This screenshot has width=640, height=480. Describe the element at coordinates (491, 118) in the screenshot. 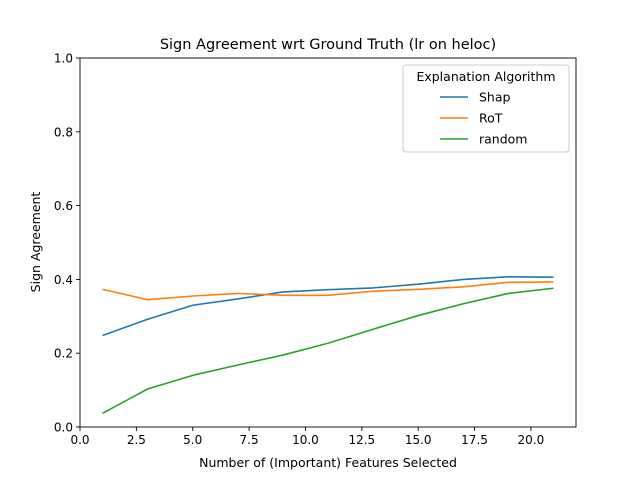

I see `legend-label-rot: RoT` at that location.